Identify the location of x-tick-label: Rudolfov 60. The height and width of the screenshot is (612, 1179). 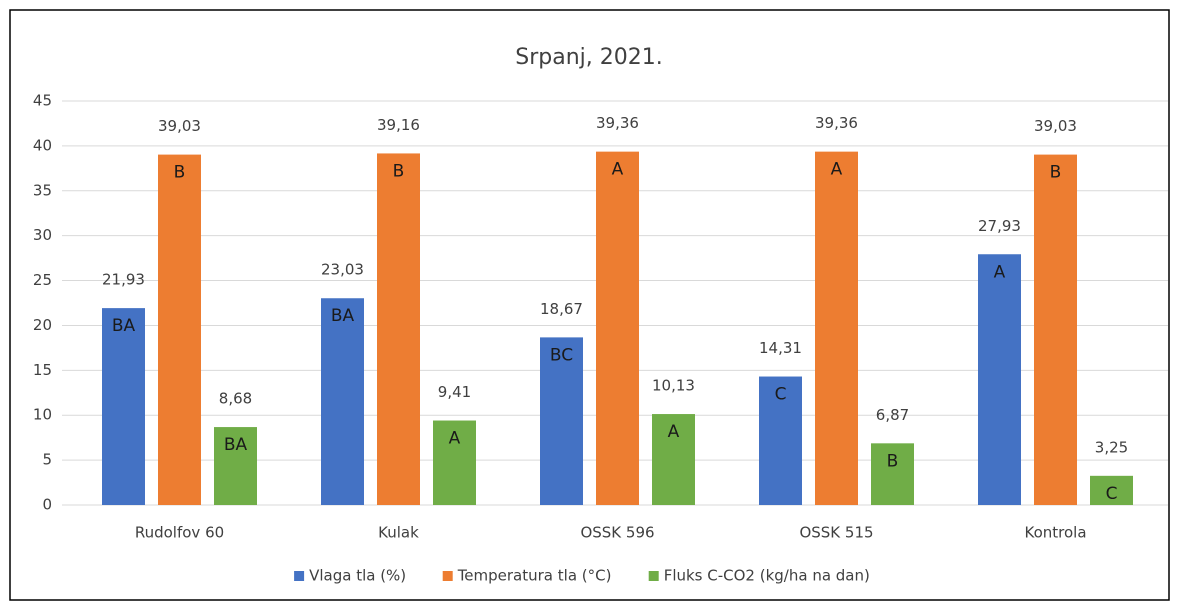
(179, 533).